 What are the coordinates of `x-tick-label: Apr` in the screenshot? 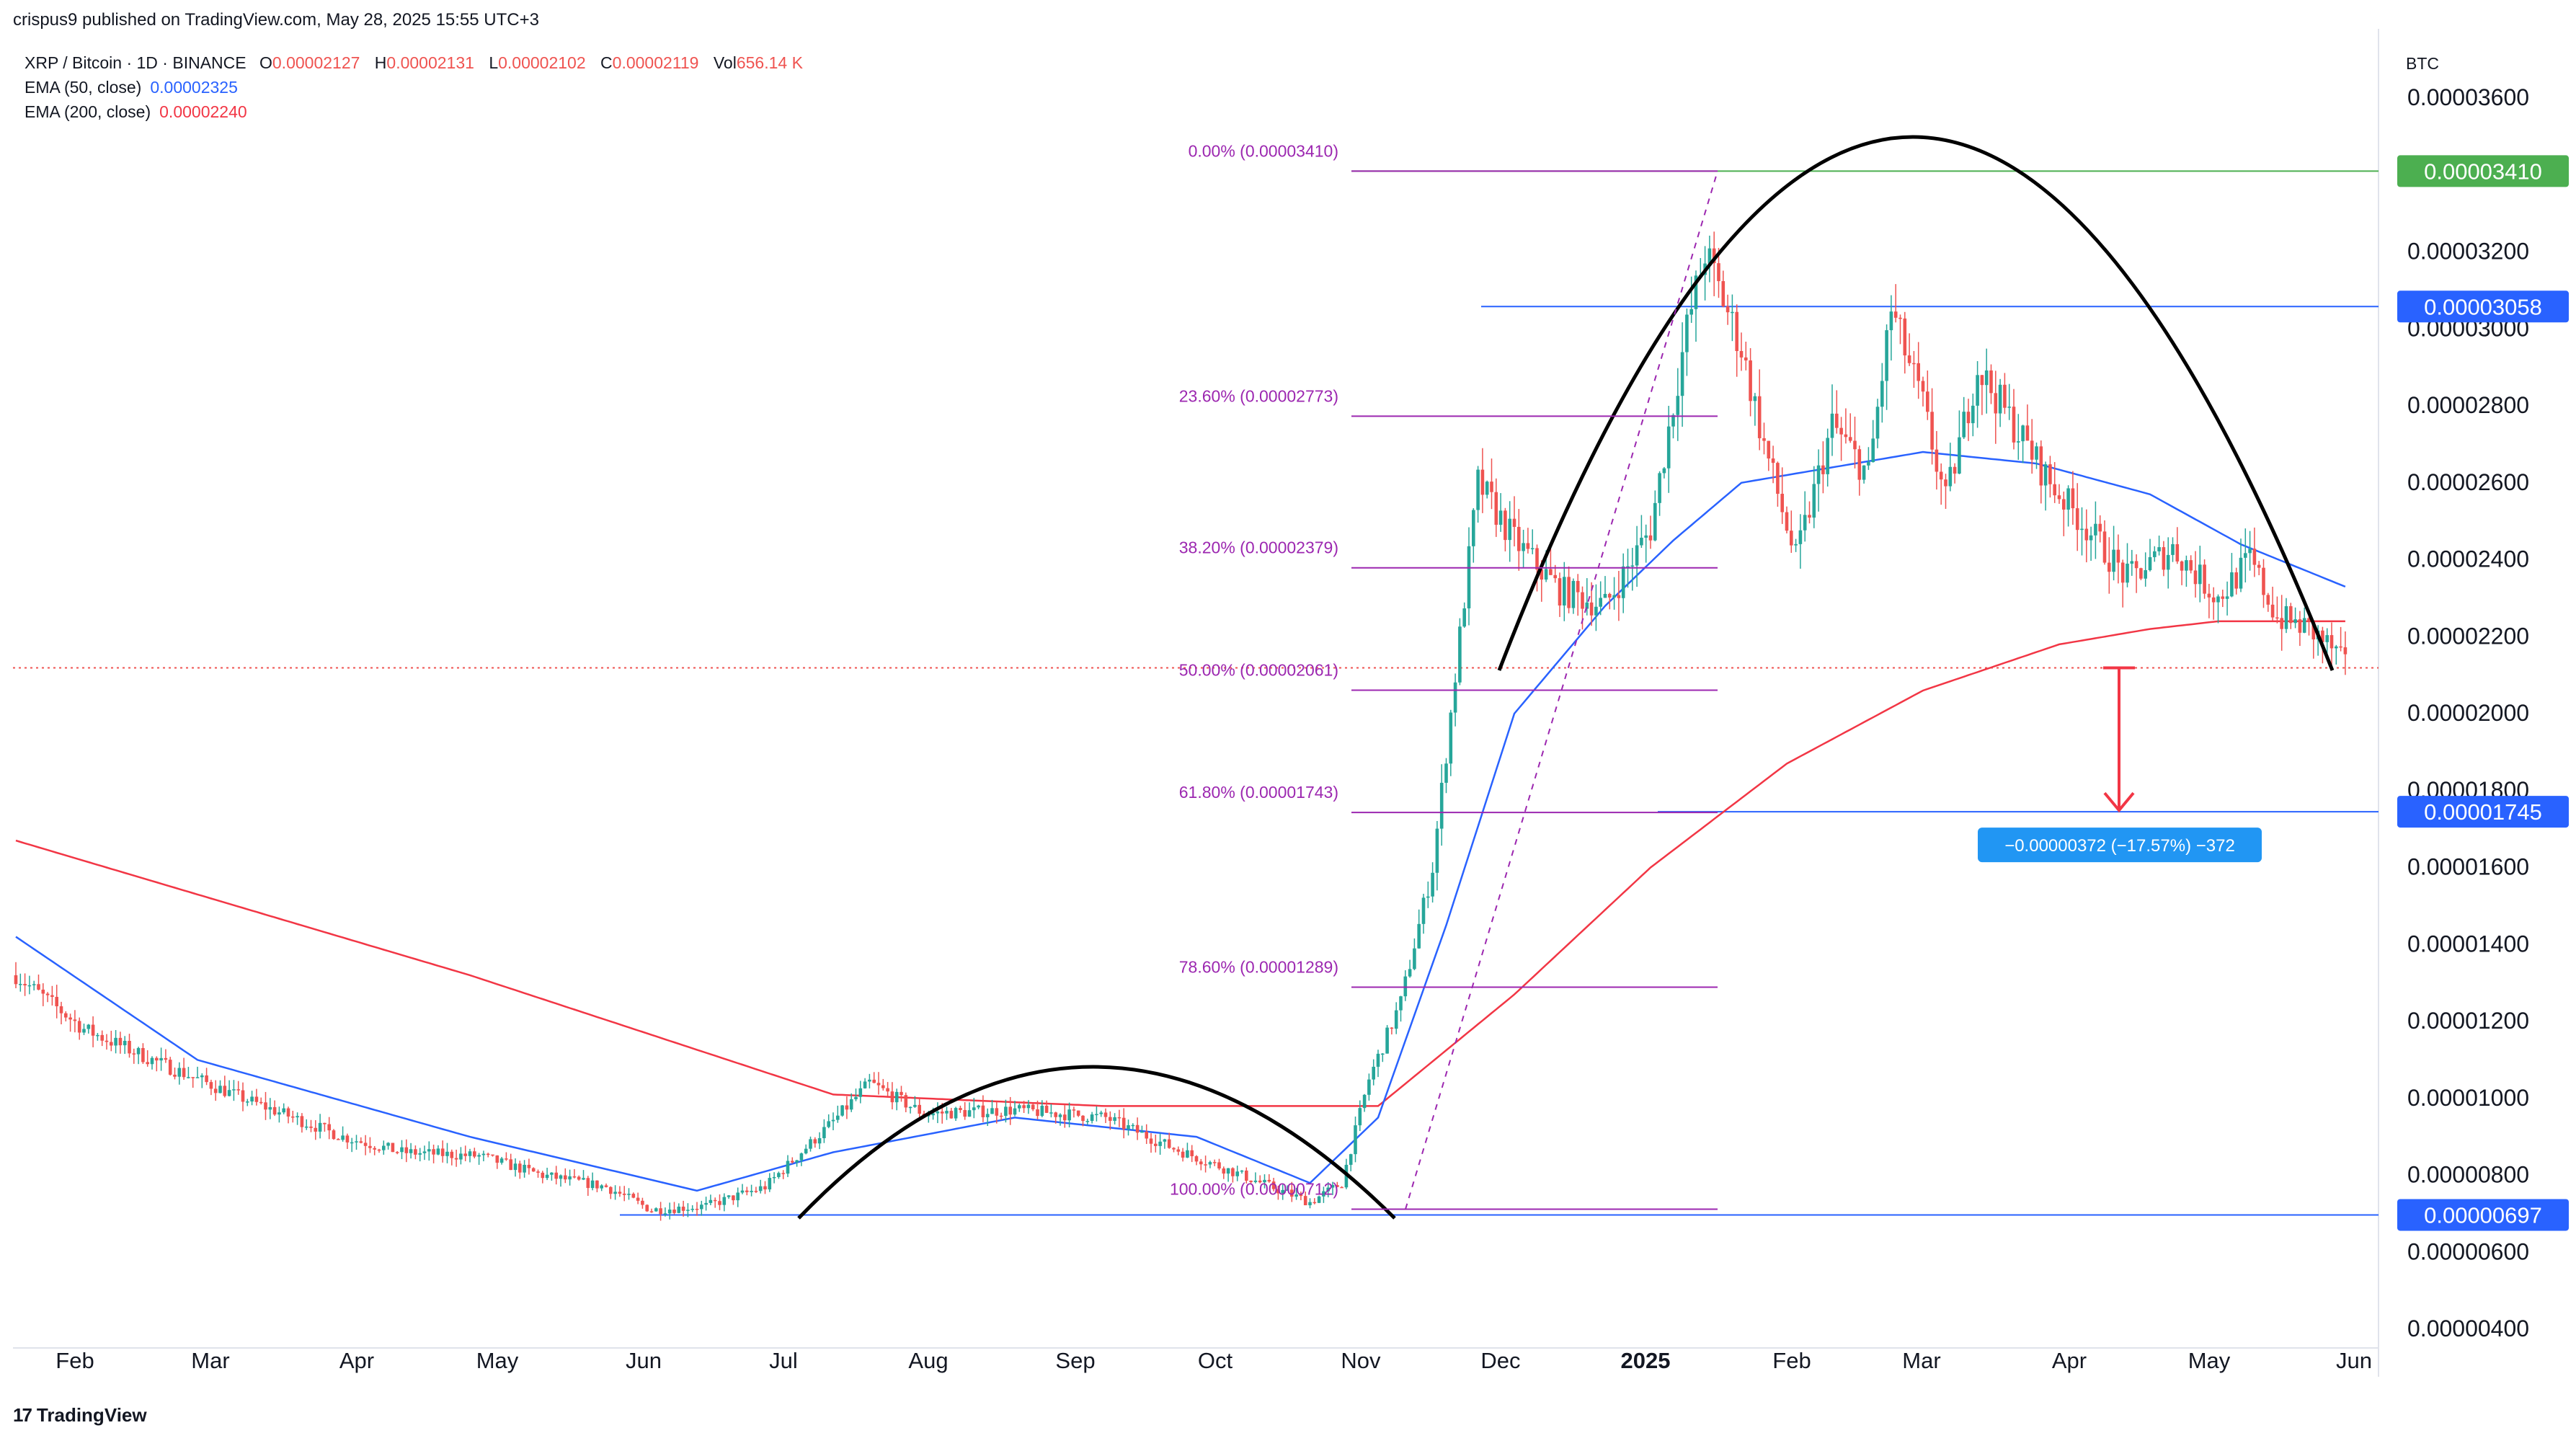 It's located at (2069, 1360).